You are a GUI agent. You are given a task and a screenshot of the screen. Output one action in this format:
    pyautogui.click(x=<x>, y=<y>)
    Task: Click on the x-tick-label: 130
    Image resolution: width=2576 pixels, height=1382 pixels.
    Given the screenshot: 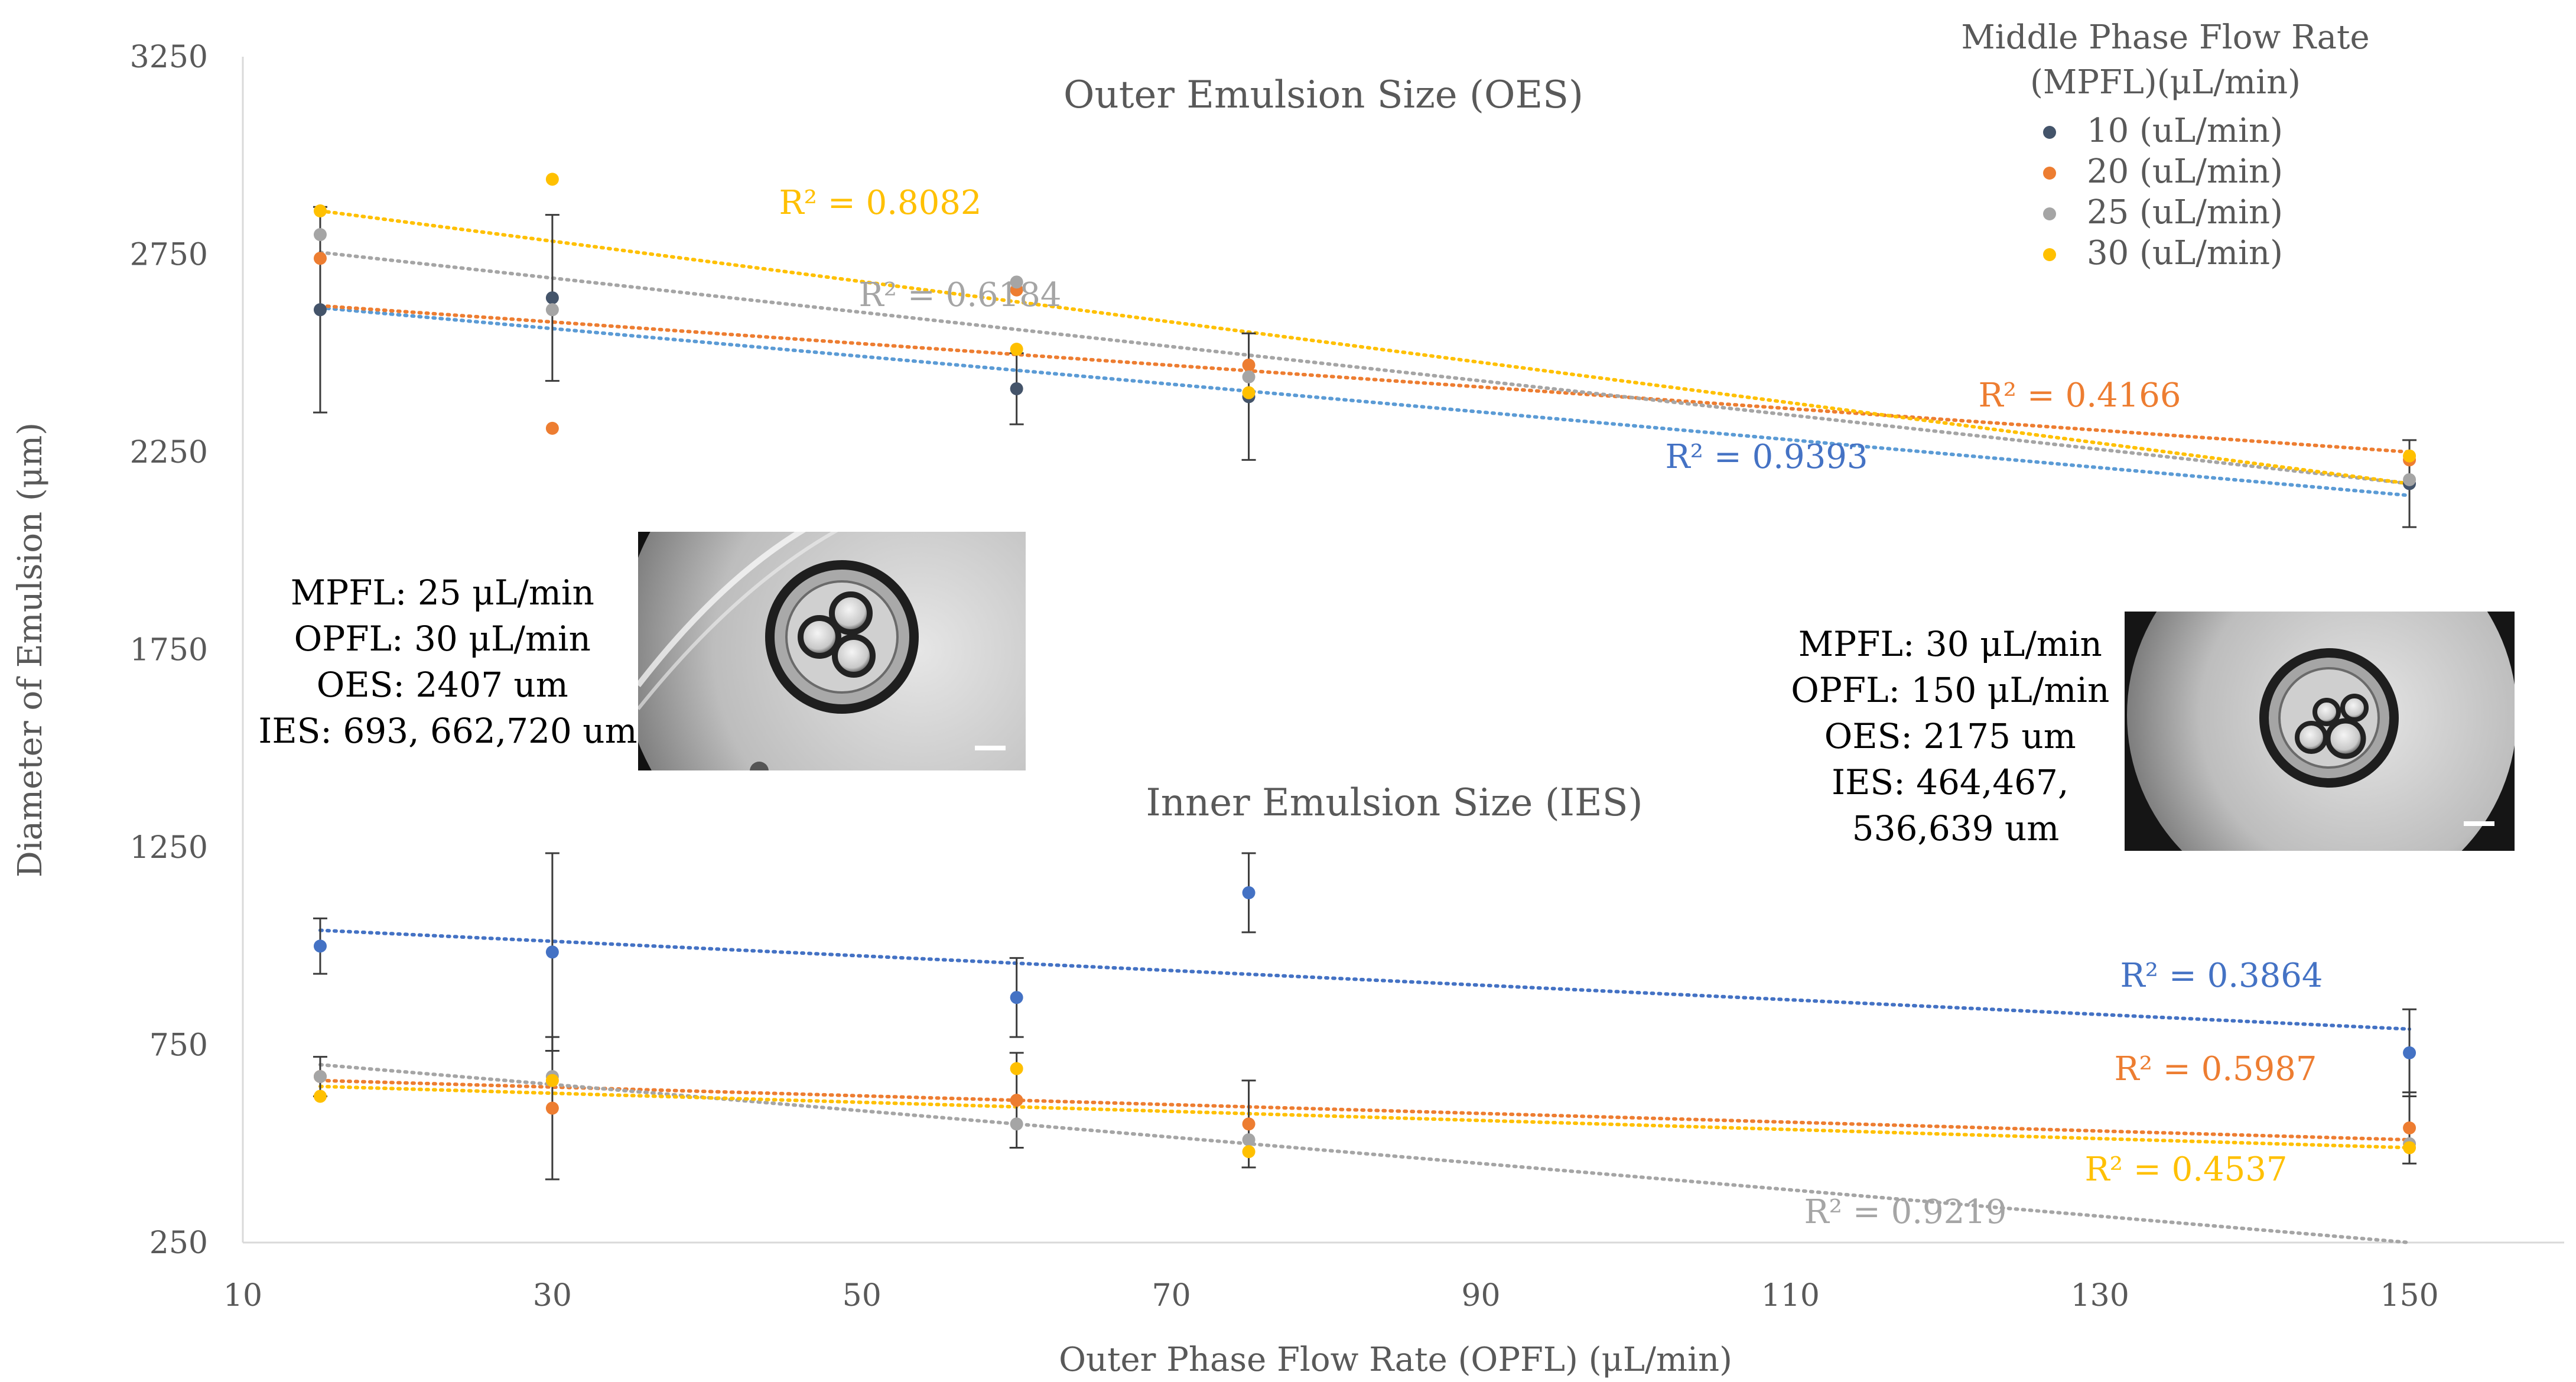 What is the action you would take?
    pyautogui.click(x=2100, y=1295)
    